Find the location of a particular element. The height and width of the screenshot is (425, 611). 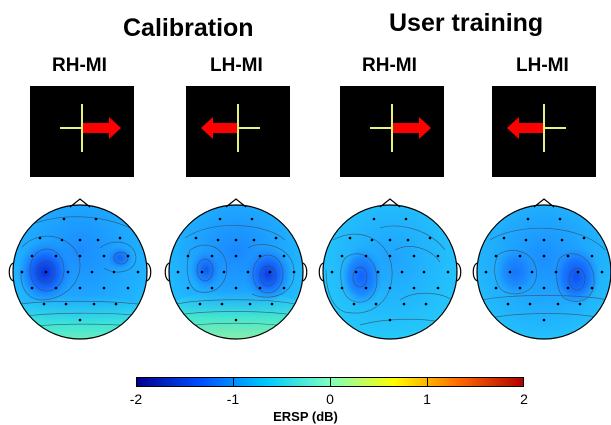

condition-label-calibration-rh: RH-MI is located at coordinates (79, 65).